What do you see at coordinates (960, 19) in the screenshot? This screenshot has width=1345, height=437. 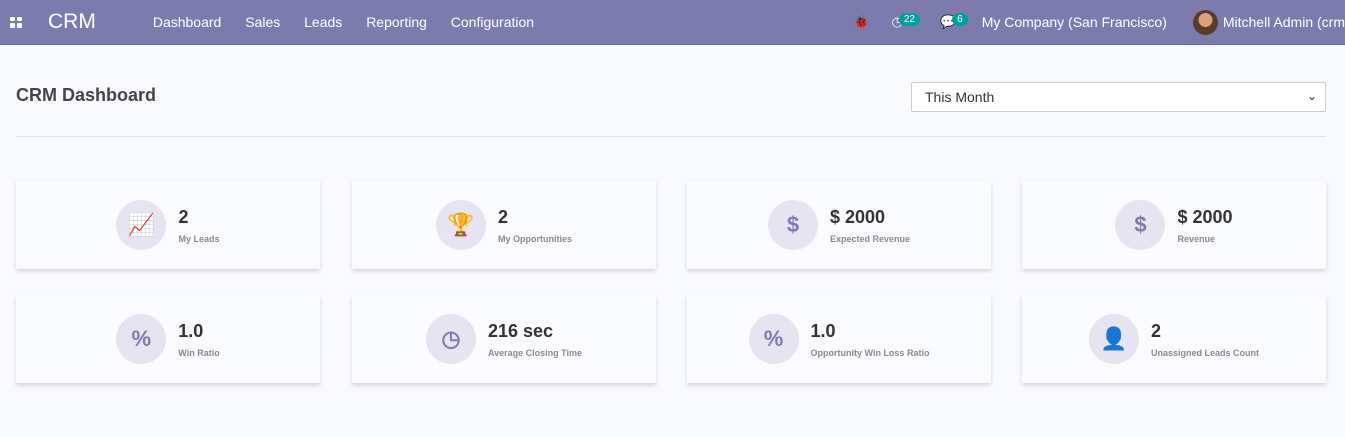 I see `message-badge: 6` at bounding box center [960, 19].